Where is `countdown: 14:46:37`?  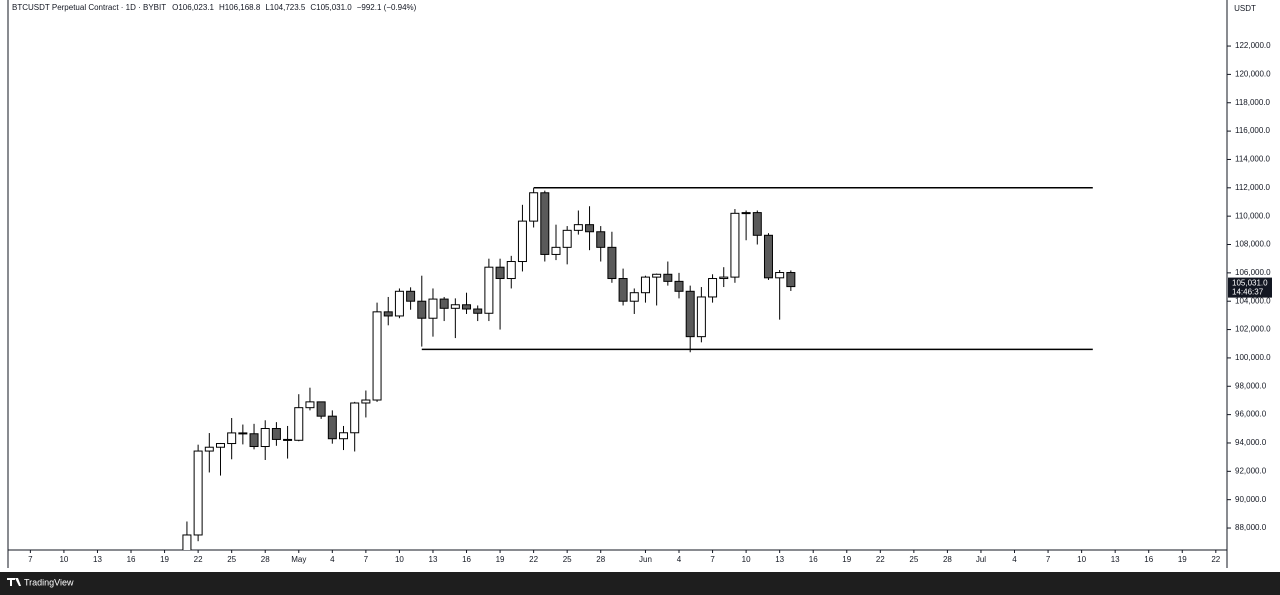 countdown: 14:46:37 is located at coordinates (1248, 292).